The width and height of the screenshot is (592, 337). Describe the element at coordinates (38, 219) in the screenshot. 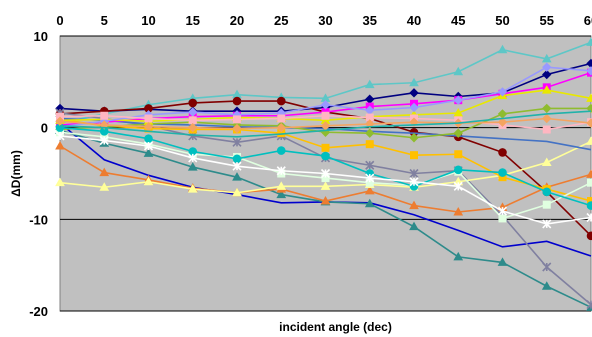

I see `y-tick-label: -10` at that location.